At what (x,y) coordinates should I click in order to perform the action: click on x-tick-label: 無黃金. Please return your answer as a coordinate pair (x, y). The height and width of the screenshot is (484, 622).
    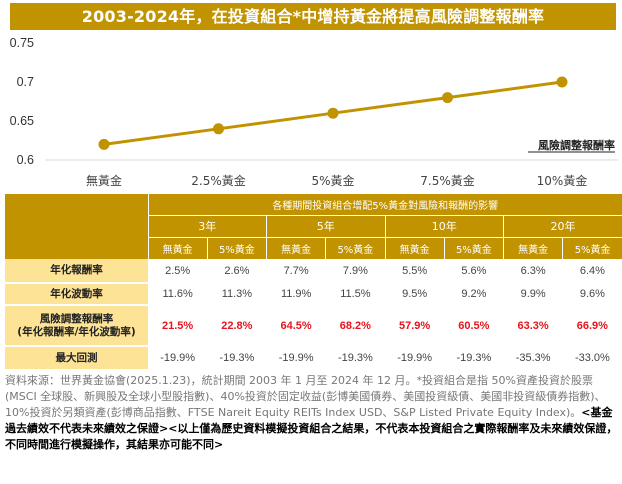
    Looking at the image, I should click on (104, 180).